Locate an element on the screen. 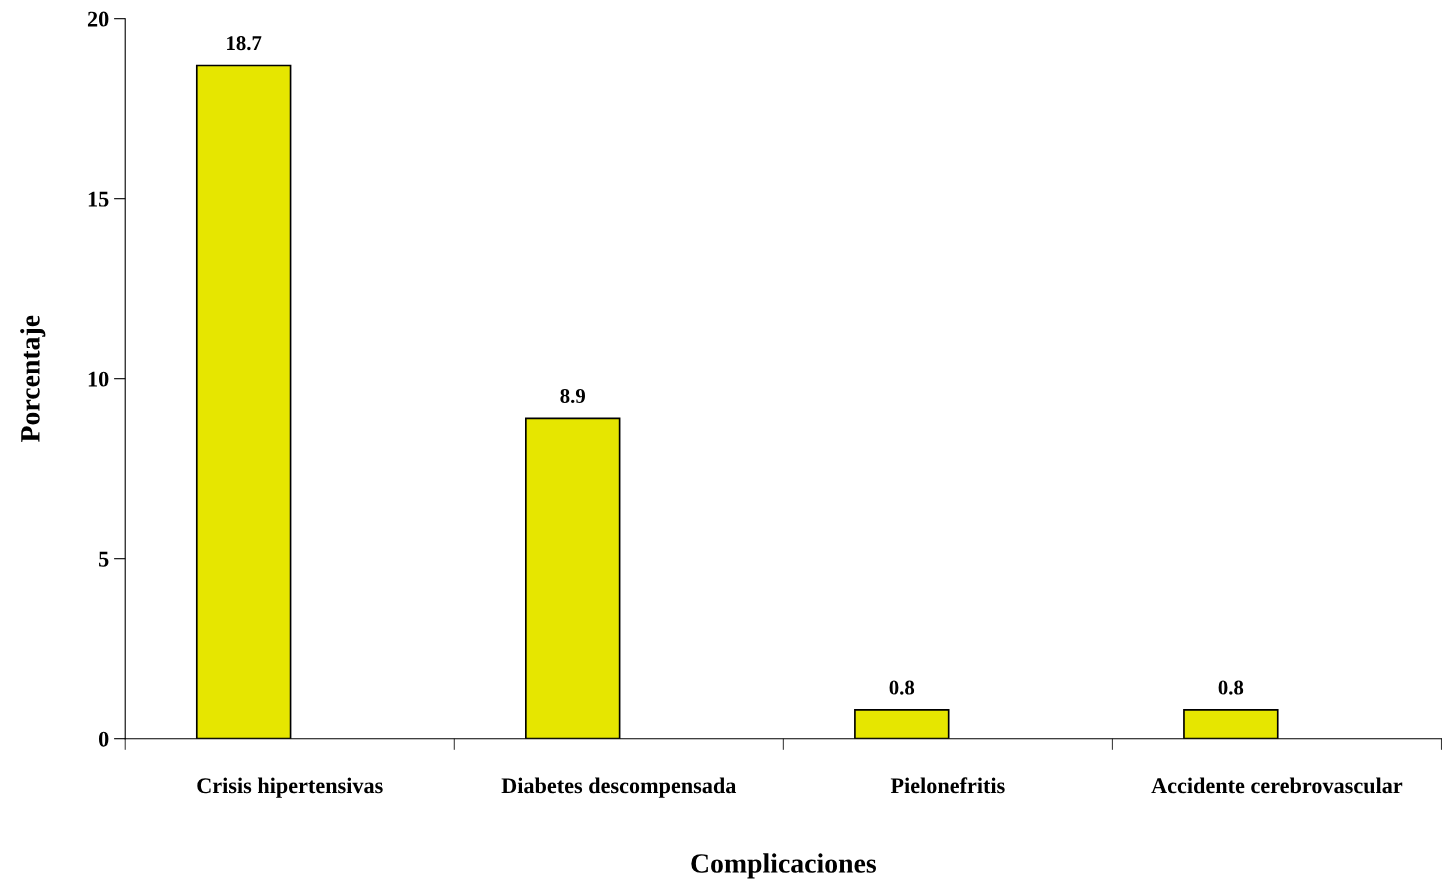 This screenshot has width=1456, height=890. data-label: 8.9 is located at coordinates (572, 396).